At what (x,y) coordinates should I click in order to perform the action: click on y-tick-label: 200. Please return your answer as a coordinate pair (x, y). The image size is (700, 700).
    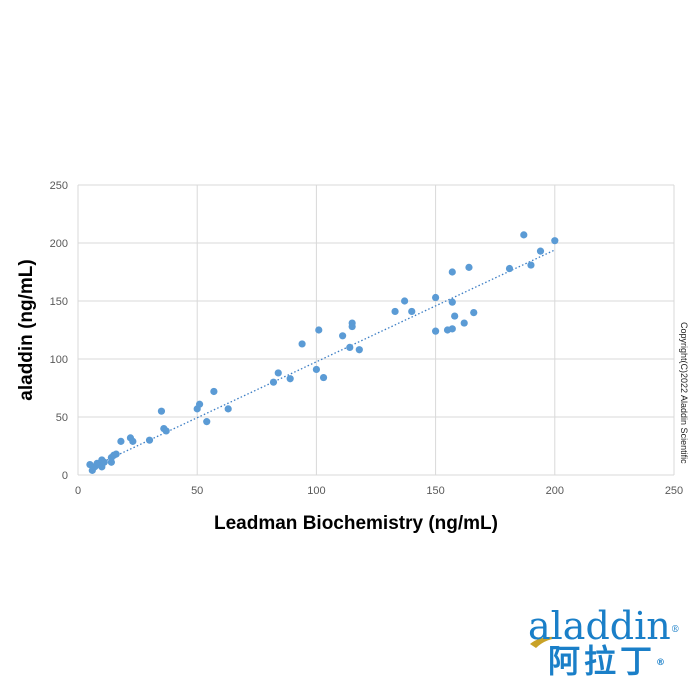
    Looking at the image, I should click on (59, 244).